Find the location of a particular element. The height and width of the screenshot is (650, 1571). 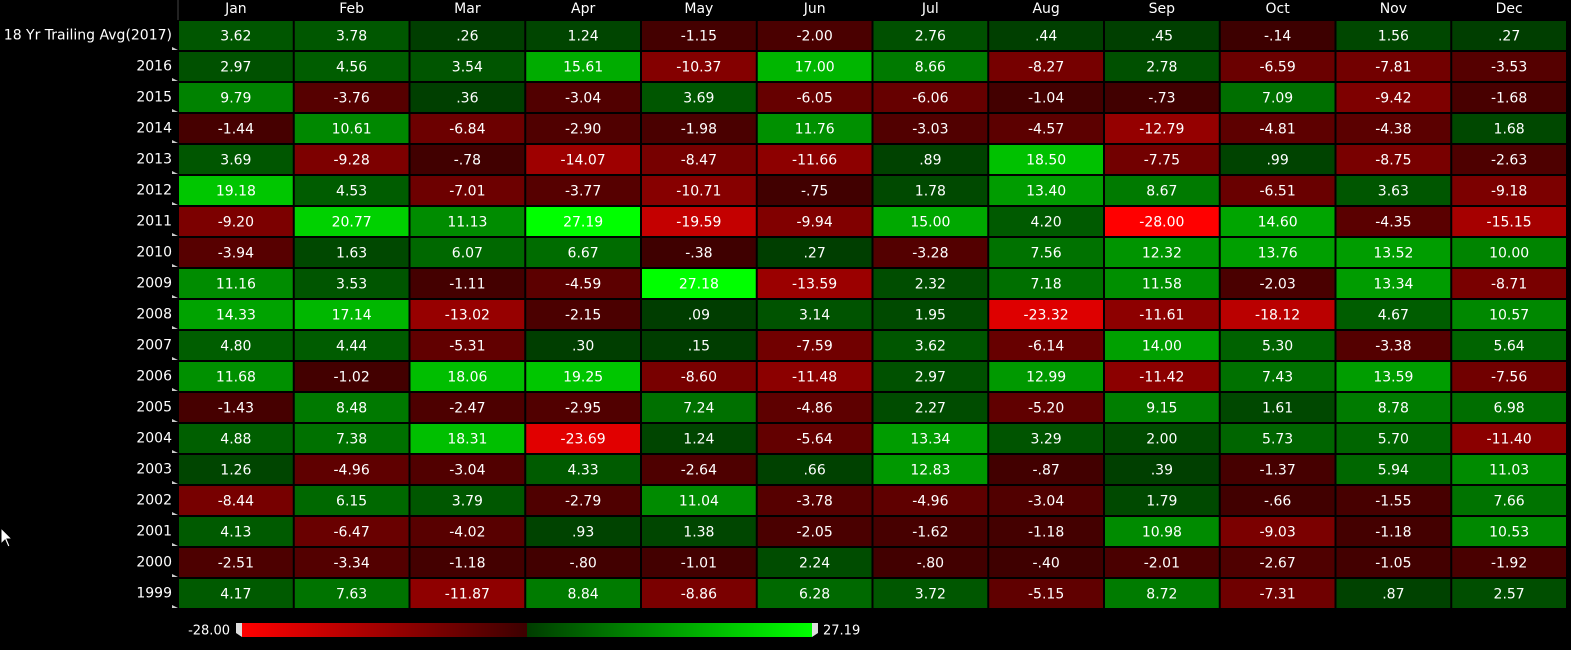

cell-value: -2.03 is located at coordinates (1278, 285).